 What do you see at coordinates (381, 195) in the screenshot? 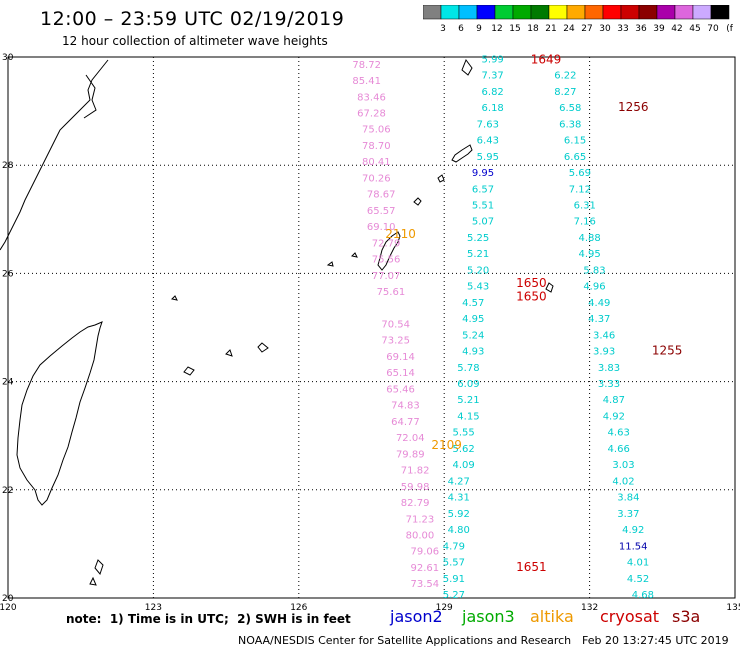
I see `wave-height-value: 78.67` at bounding box center [381, 195].